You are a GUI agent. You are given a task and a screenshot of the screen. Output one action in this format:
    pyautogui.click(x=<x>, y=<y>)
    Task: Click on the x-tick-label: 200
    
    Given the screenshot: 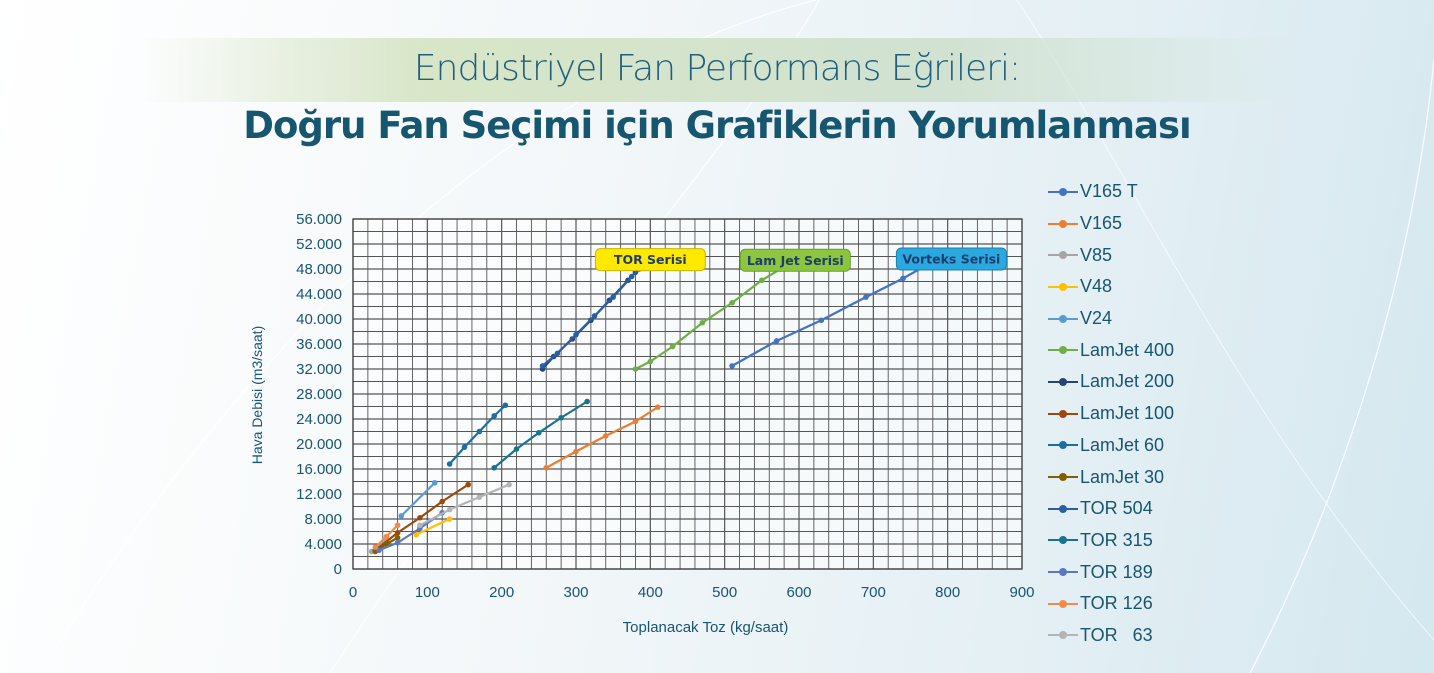 What is the action you would take?
    pyautogui.click(x=501, y=592)
    